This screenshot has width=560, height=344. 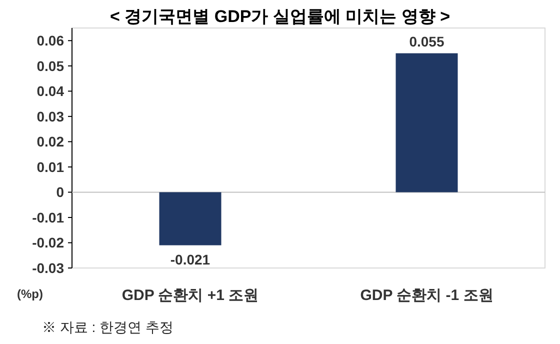 What do you see at coordinates (30, 294) in the screenshot?
I see `y-axis-title: (%p)` at bounding box center [30, 294].